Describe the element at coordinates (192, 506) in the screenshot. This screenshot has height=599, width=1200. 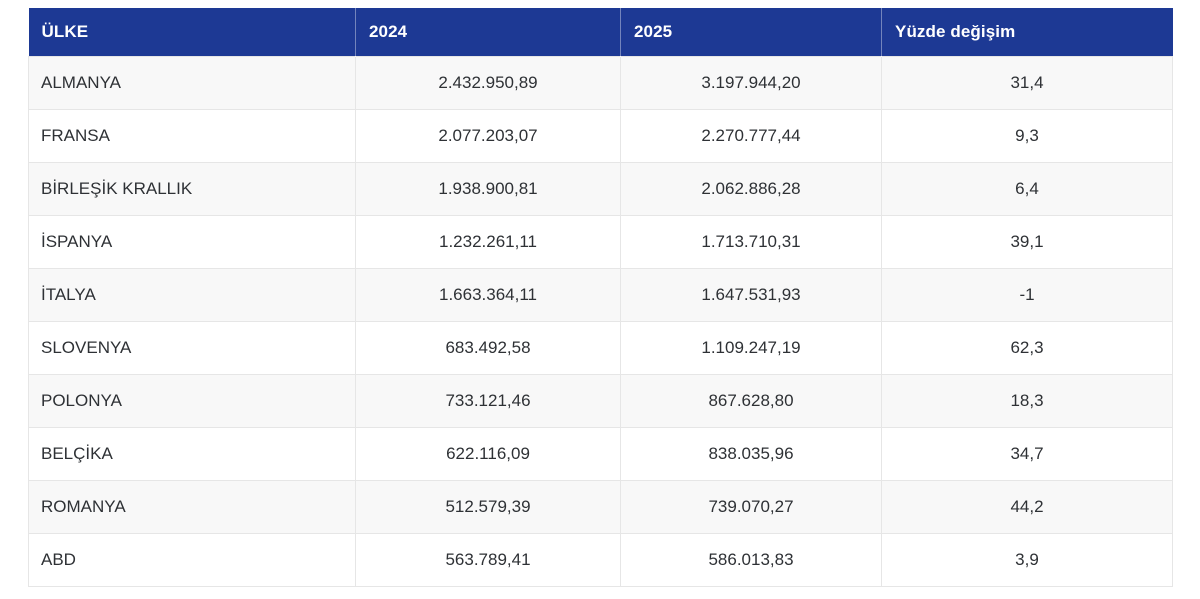
I see `cell-country: ROMANYA` at that location.